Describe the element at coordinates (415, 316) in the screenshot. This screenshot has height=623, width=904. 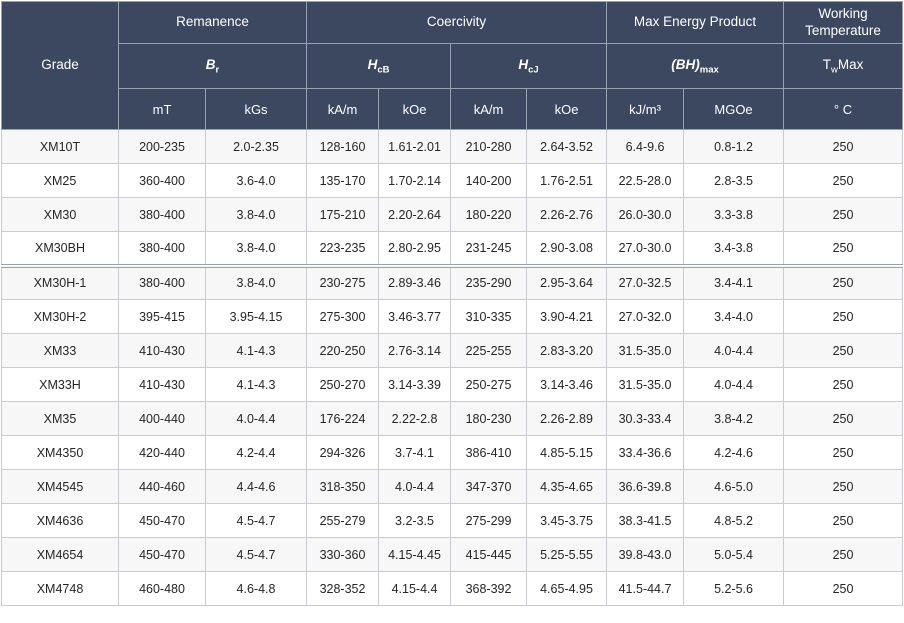
I see `value-cell: 3.46-3.77` at that location.